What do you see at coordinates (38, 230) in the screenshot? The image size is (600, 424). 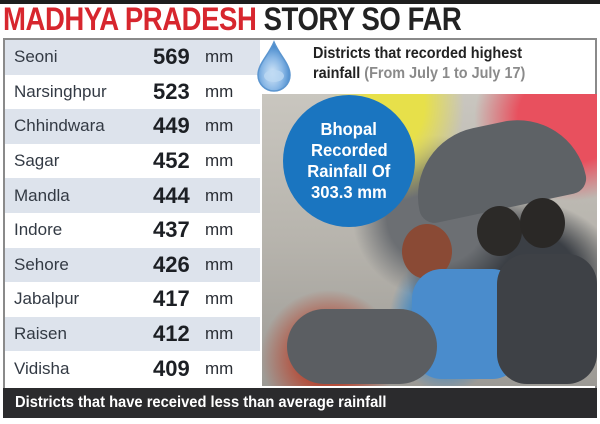 I see `district-name: Indore` at bounding box center [38, 230].